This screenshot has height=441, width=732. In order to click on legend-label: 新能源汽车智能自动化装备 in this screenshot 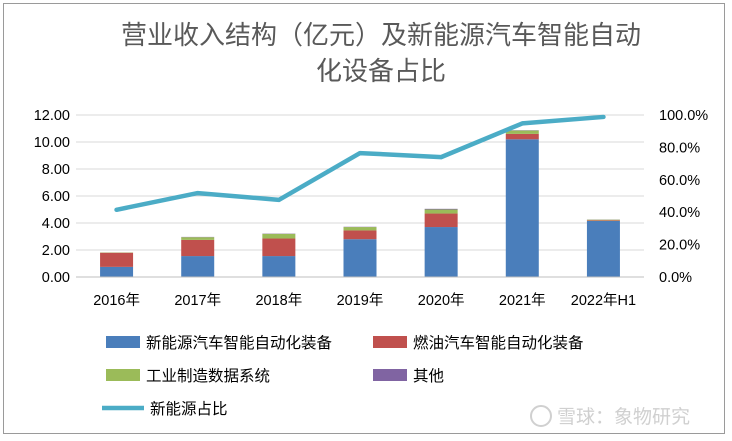, I will do `click(239, 343)`.